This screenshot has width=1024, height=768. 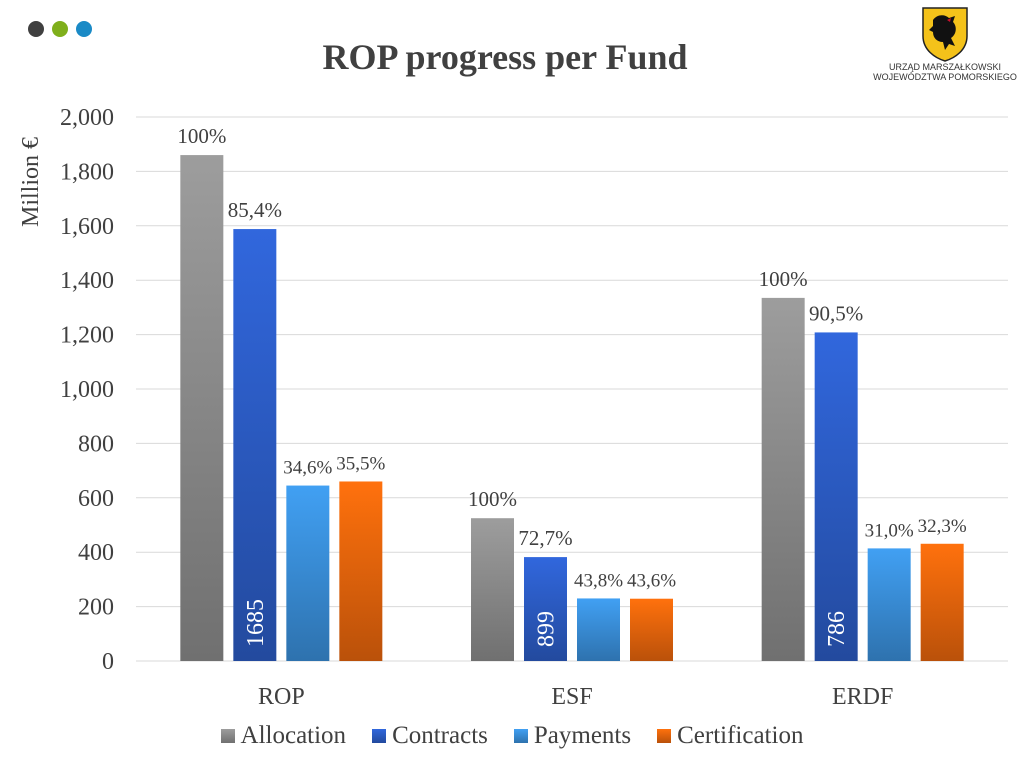 What do you see at coordinates (96, 553) in the screenshot?
I see `y-tick-label: 400` at bounding box center [96, 553].